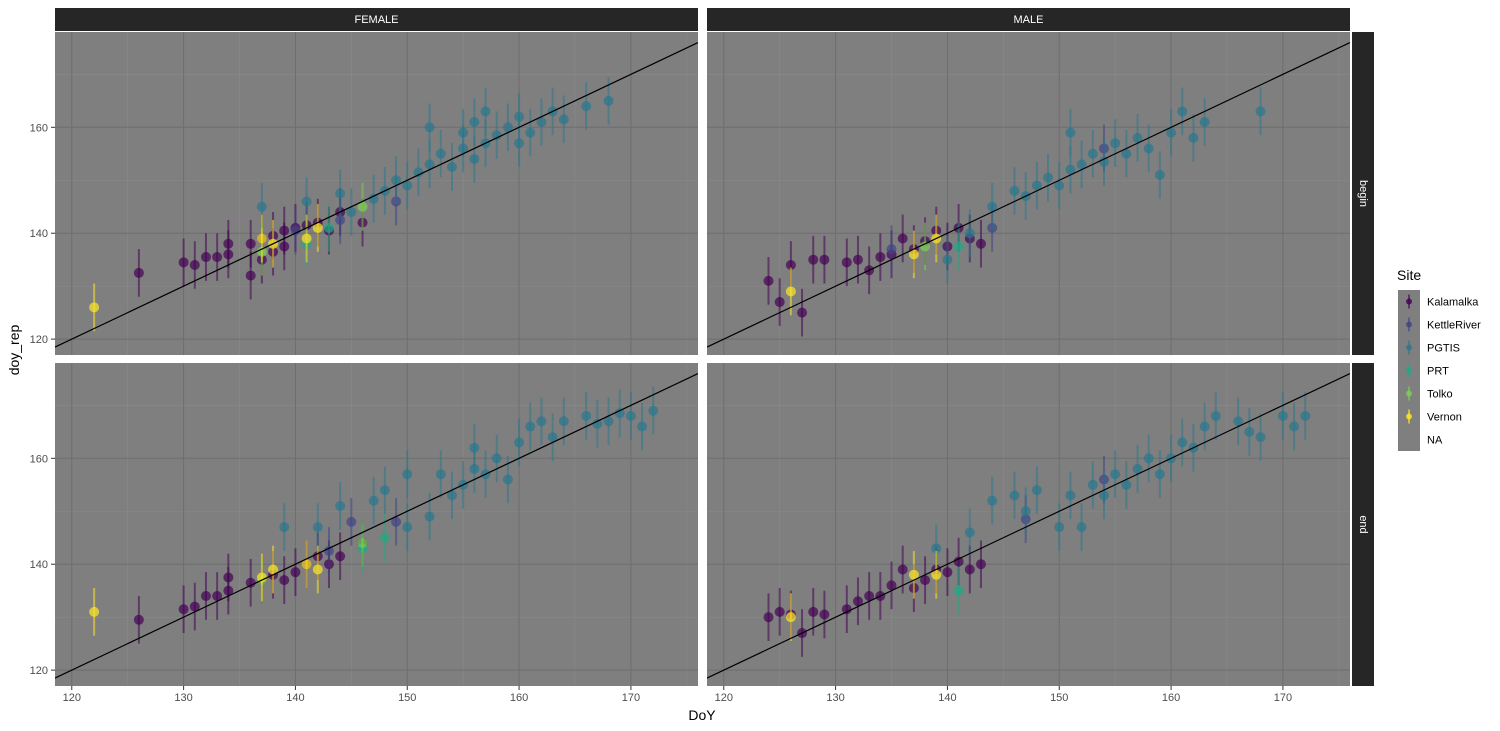 This screenshot has height=731, width=1500. What do you see at coordinates (1363, 193) in the screenshot?
I see `row-strip-begin` at bounding box center [1363, 193].